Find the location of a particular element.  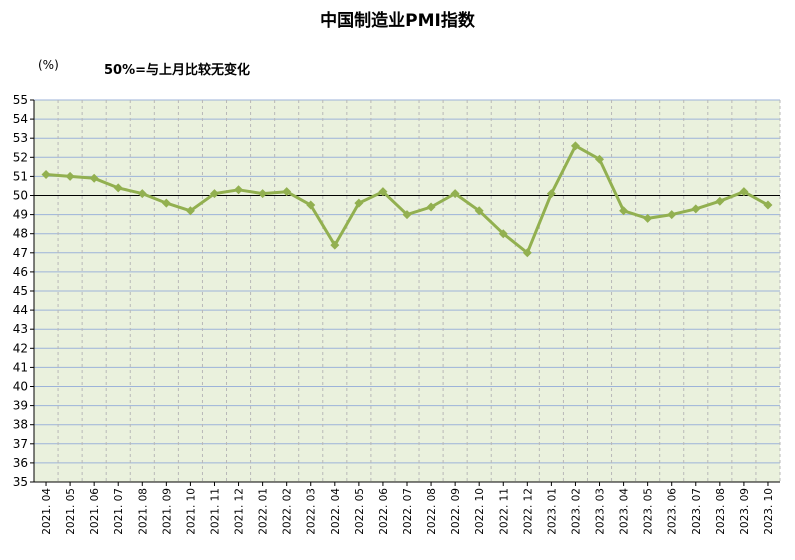

x-tick-label: 2022. 09 is located at coordinates (456, 511).